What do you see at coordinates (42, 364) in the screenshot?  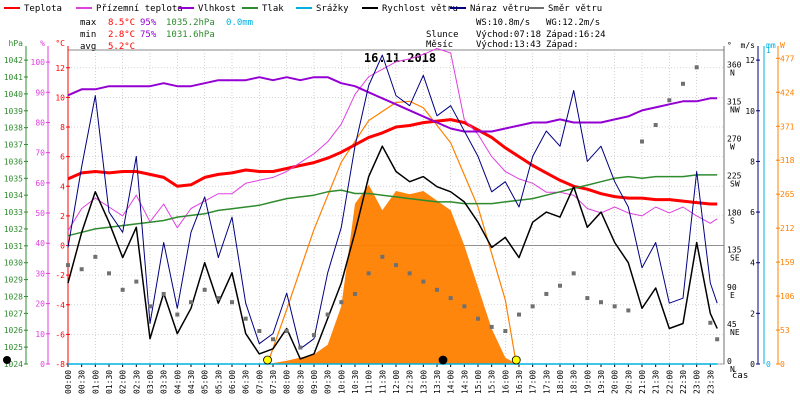 I see `humidity-axis-tick-label: 0` at bounding box center [42, 364].